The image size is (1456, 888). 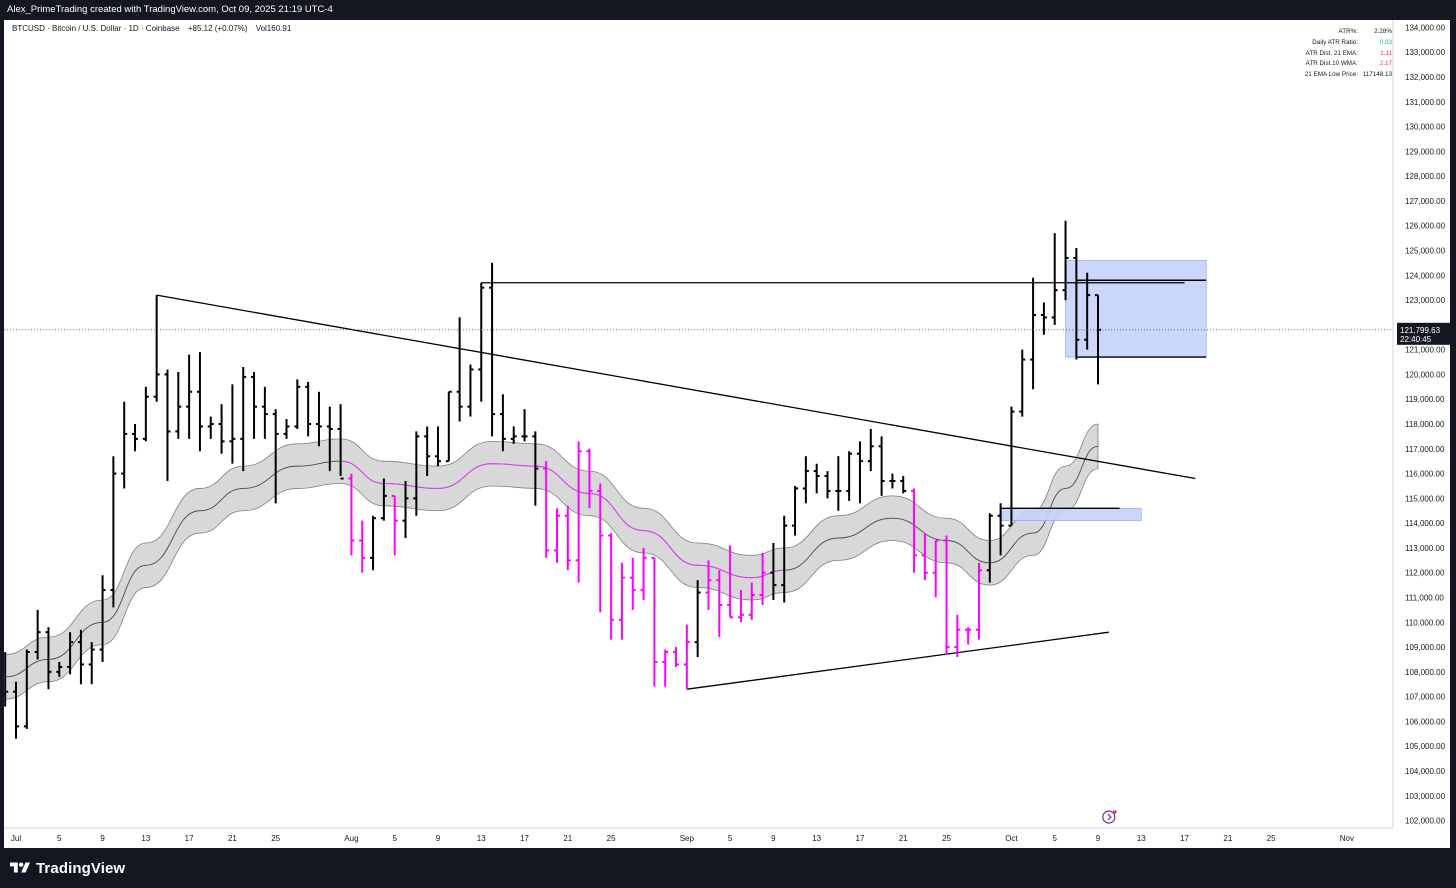 I want to click on price-change: +85.12 (+0.07%), so click(x=217, y=28).